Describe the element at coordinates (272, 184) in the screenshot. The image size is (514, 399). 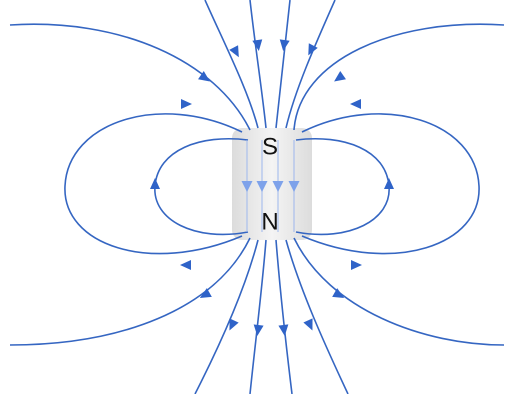
I see `magnet` at that location.